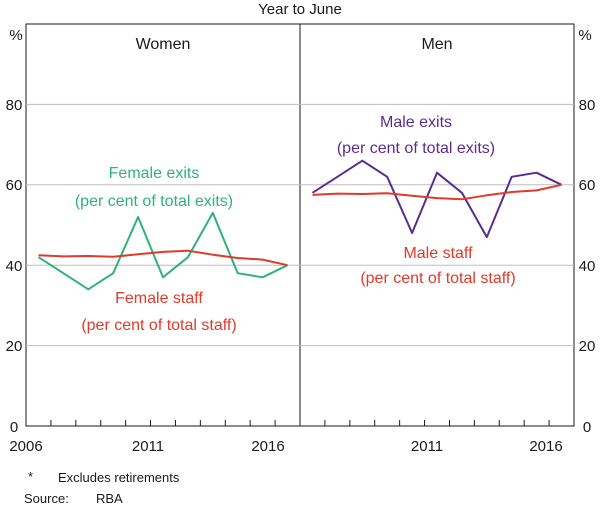  Describe the element at coordinates (587, 105) in the screenshot. I see `y-tick-label-right-80: 80` at that location.